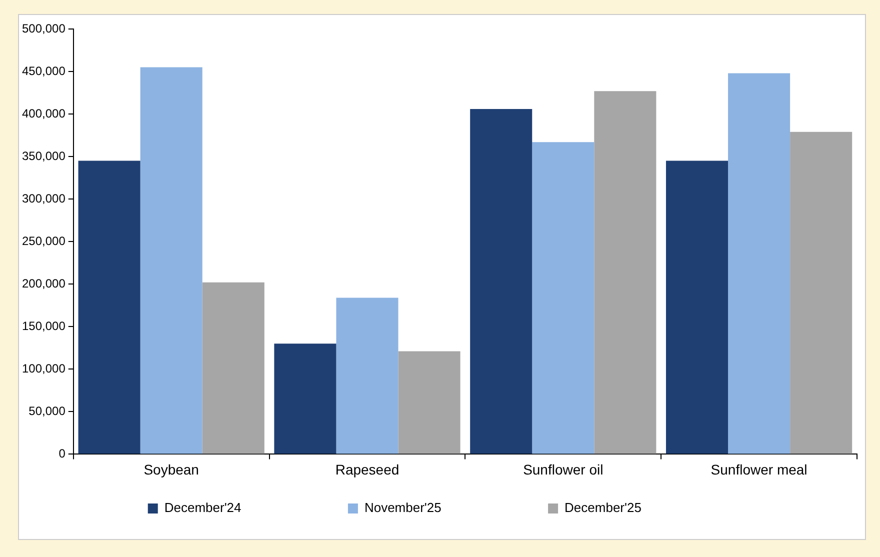 The width and height of the screenshot is (880, 557). What do you see at coordinates (62, 453) in the screenshot?
I see `y-tick-label: 0` at bounding box center [62, 453].